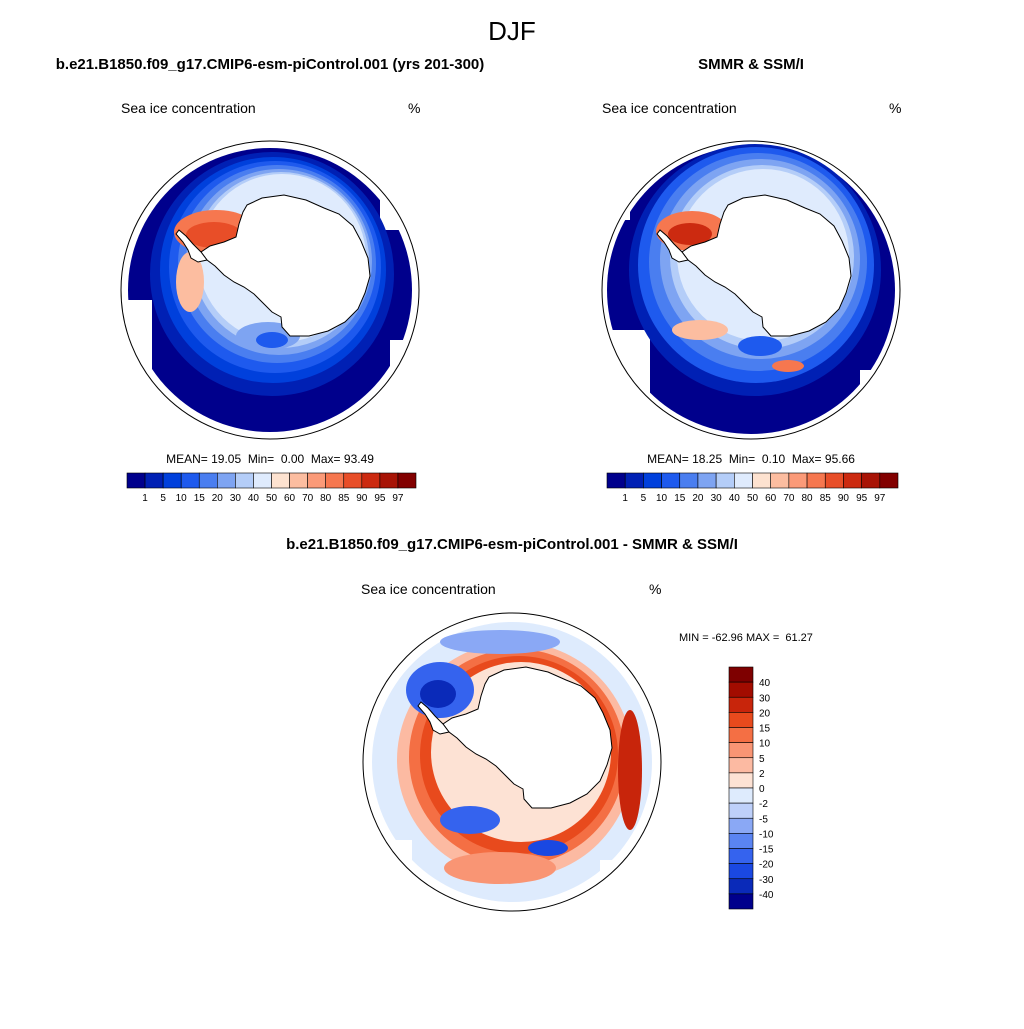  Describe the element at coordinates (766, 834) in the screenshot. I see `colorbar-tick-label: -10` at that location.